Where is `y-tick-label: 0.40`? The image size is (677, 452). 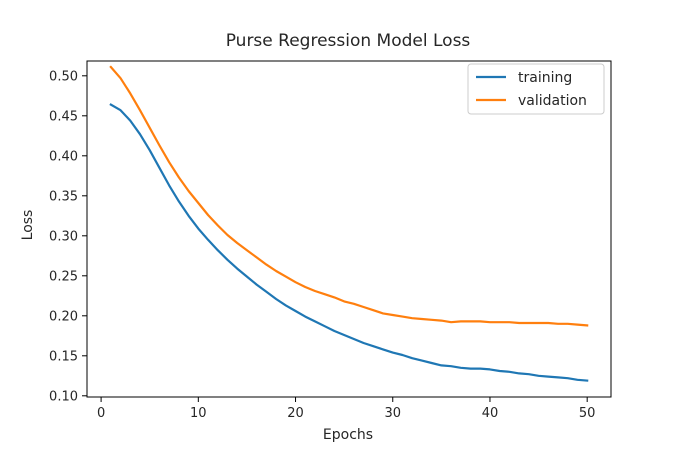 y-tick-label: 0.40 is located at coordinates (63, 156).